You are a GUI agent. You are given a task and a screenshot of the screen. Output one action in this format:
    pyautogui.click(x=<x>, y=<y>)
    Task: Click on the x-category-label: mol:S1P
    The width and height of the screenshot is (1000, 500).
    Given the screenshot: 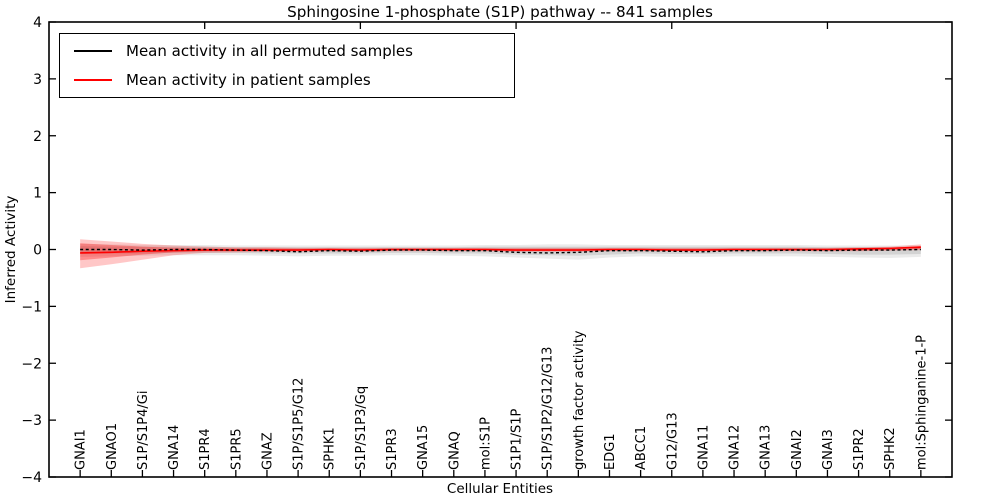 What is the action you would take?
    pyautogui.click(x=485, y=443)
    